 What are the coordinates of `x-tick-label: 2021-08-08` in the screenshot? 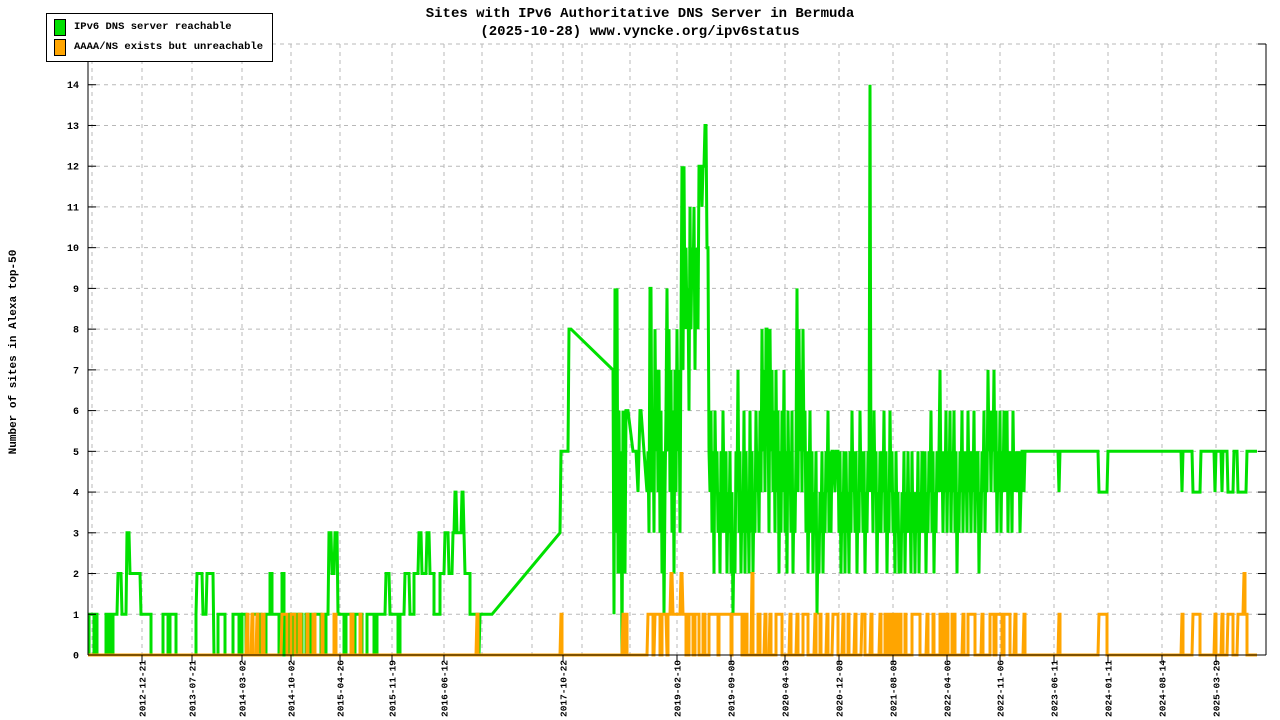 It's located at (894, 688).